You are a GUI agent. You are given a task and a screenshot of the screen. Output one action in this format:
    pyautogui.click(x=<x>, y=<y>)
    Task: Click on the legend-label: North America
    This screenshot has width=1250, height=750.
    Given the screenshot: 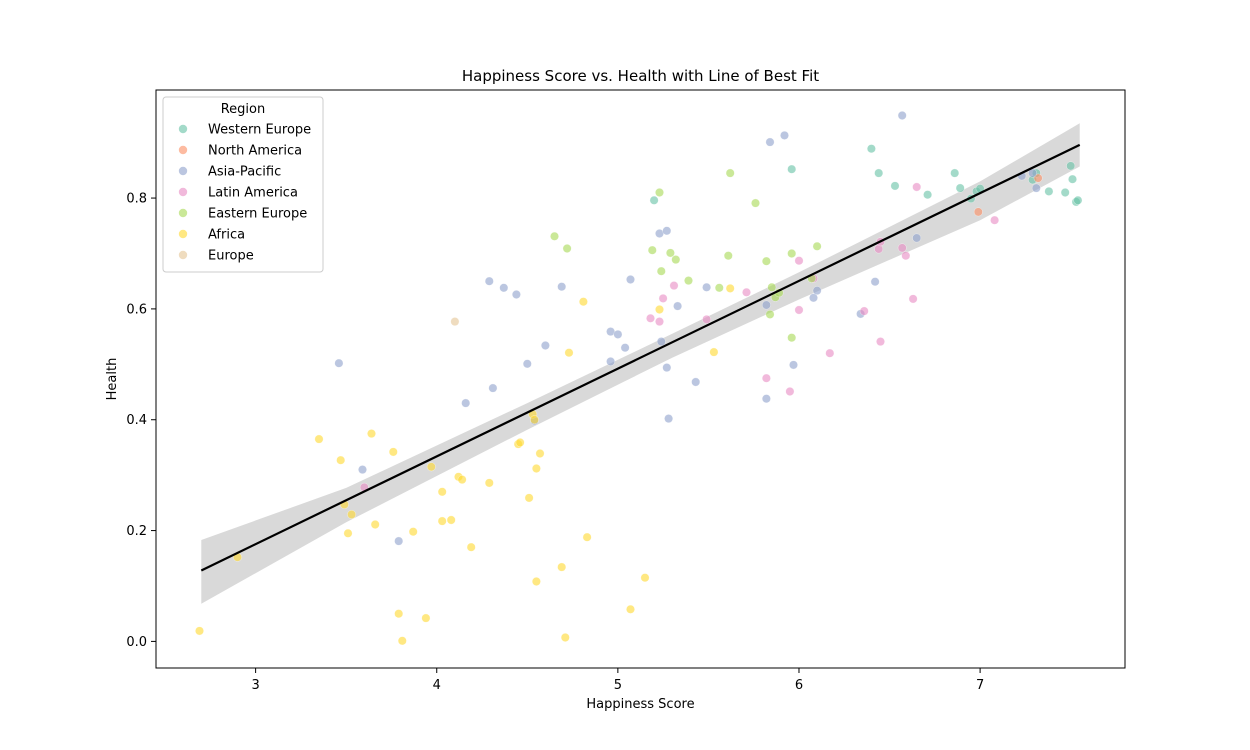 What is the action you would take?
    pyautogui.click(x=255, y=151)
    